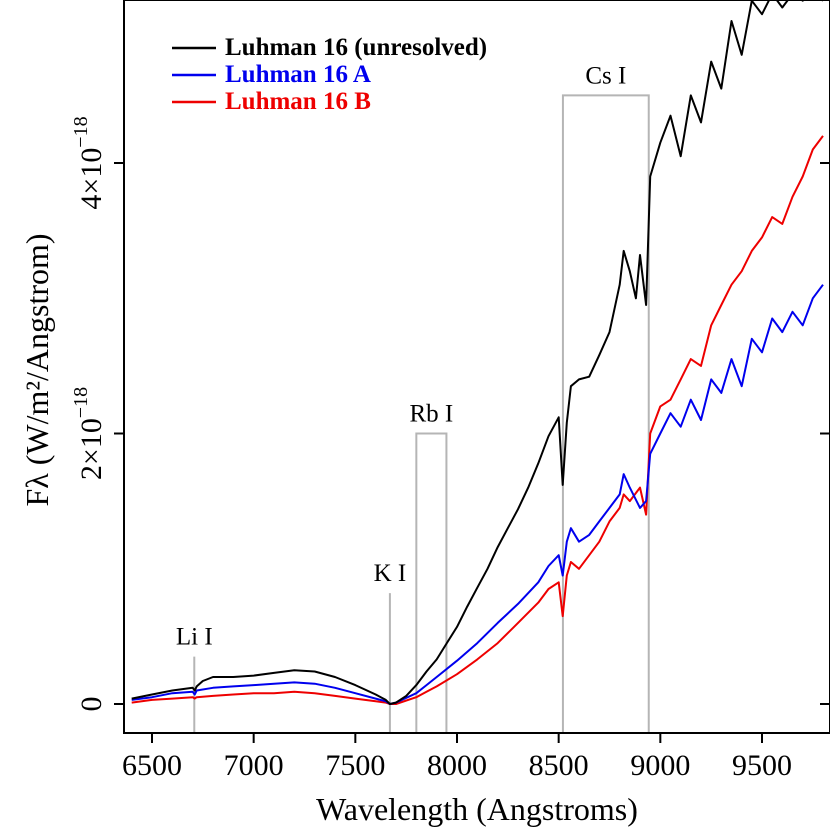 This screenshot has height=836, width=830. What do you see at coordinates (37, 369) in the screenshot?
I see `y-axis-title: Fλ (W/m²/Angstrom)` at bounding box center [37, 369].